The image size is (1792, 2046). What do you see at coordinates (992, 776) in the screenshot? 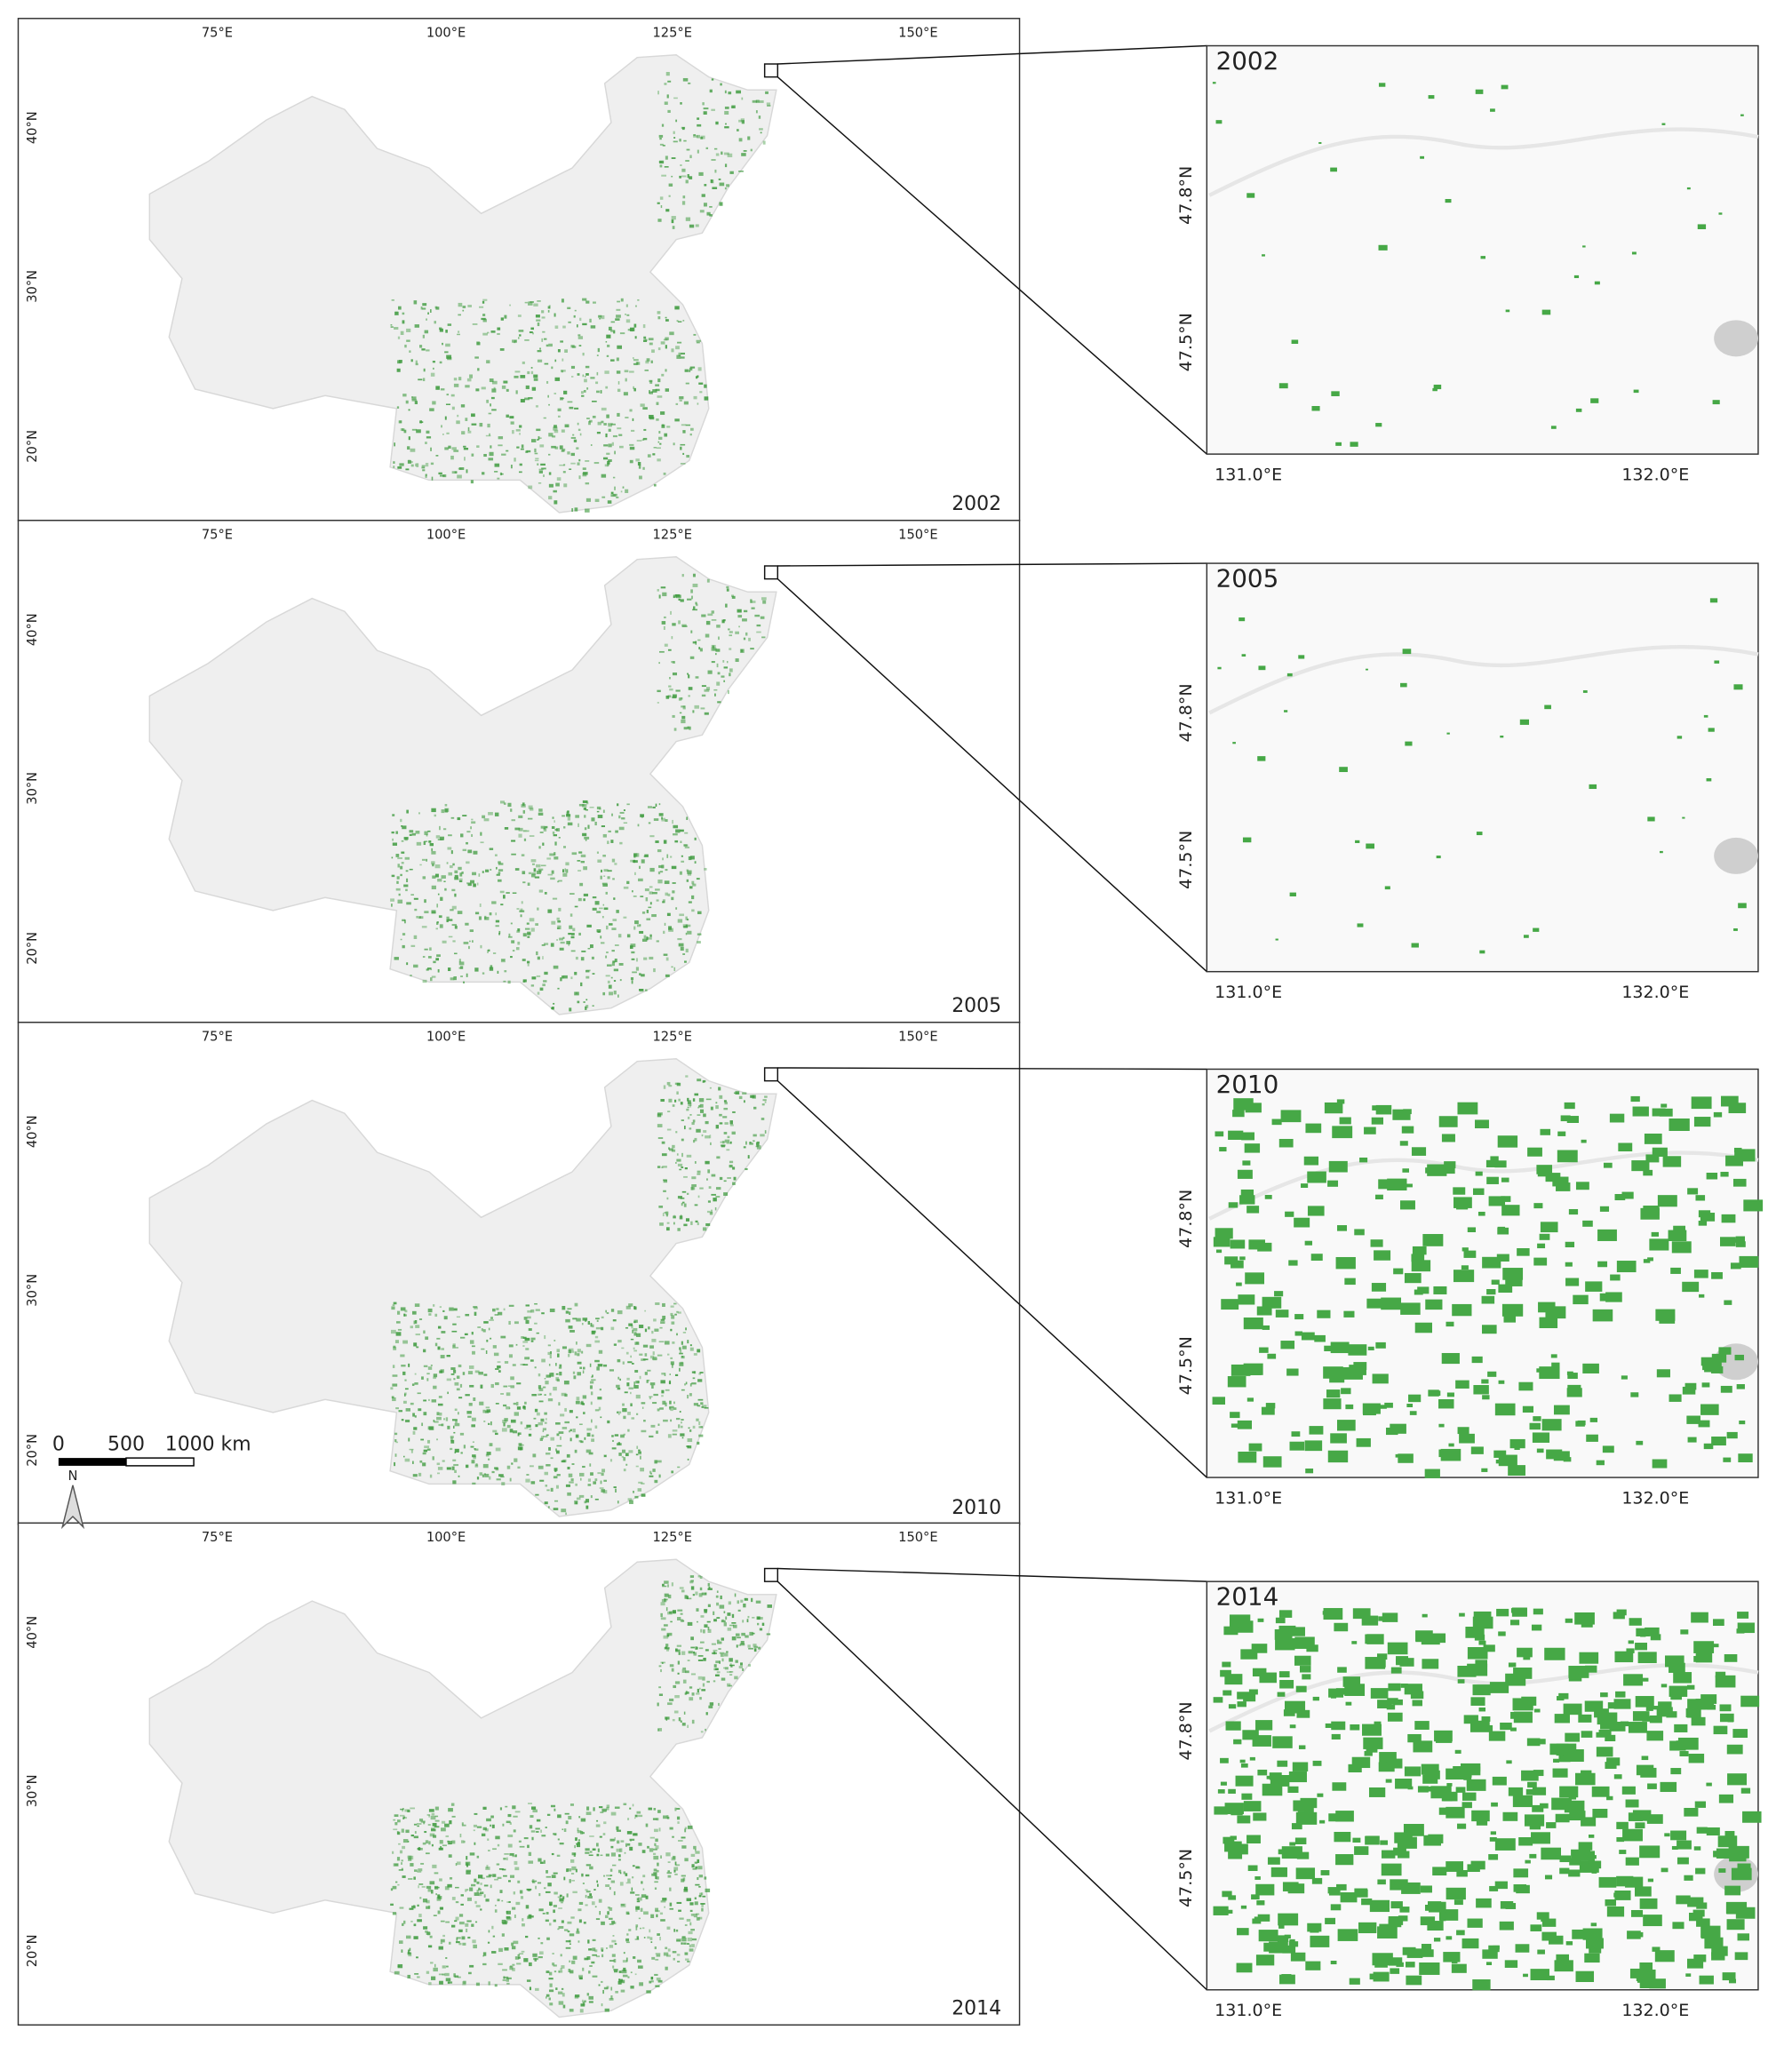
I see `connector` at bounding box center [992, 776].